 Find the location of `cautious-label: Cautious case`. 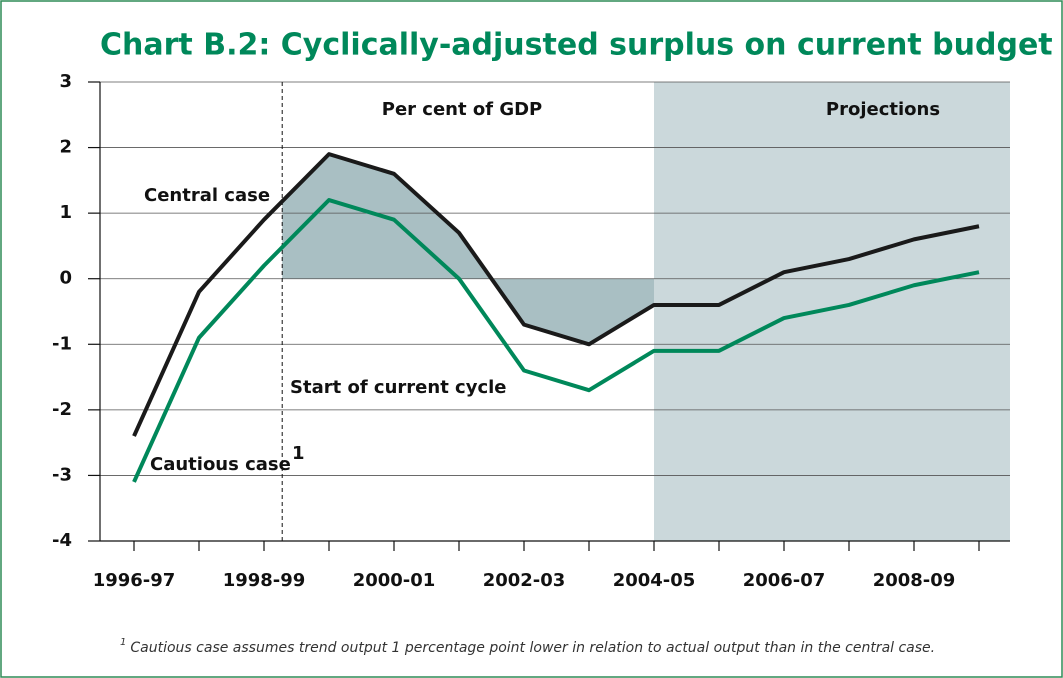

cautious-label: Cautious case is located at coordinates (220, 464).